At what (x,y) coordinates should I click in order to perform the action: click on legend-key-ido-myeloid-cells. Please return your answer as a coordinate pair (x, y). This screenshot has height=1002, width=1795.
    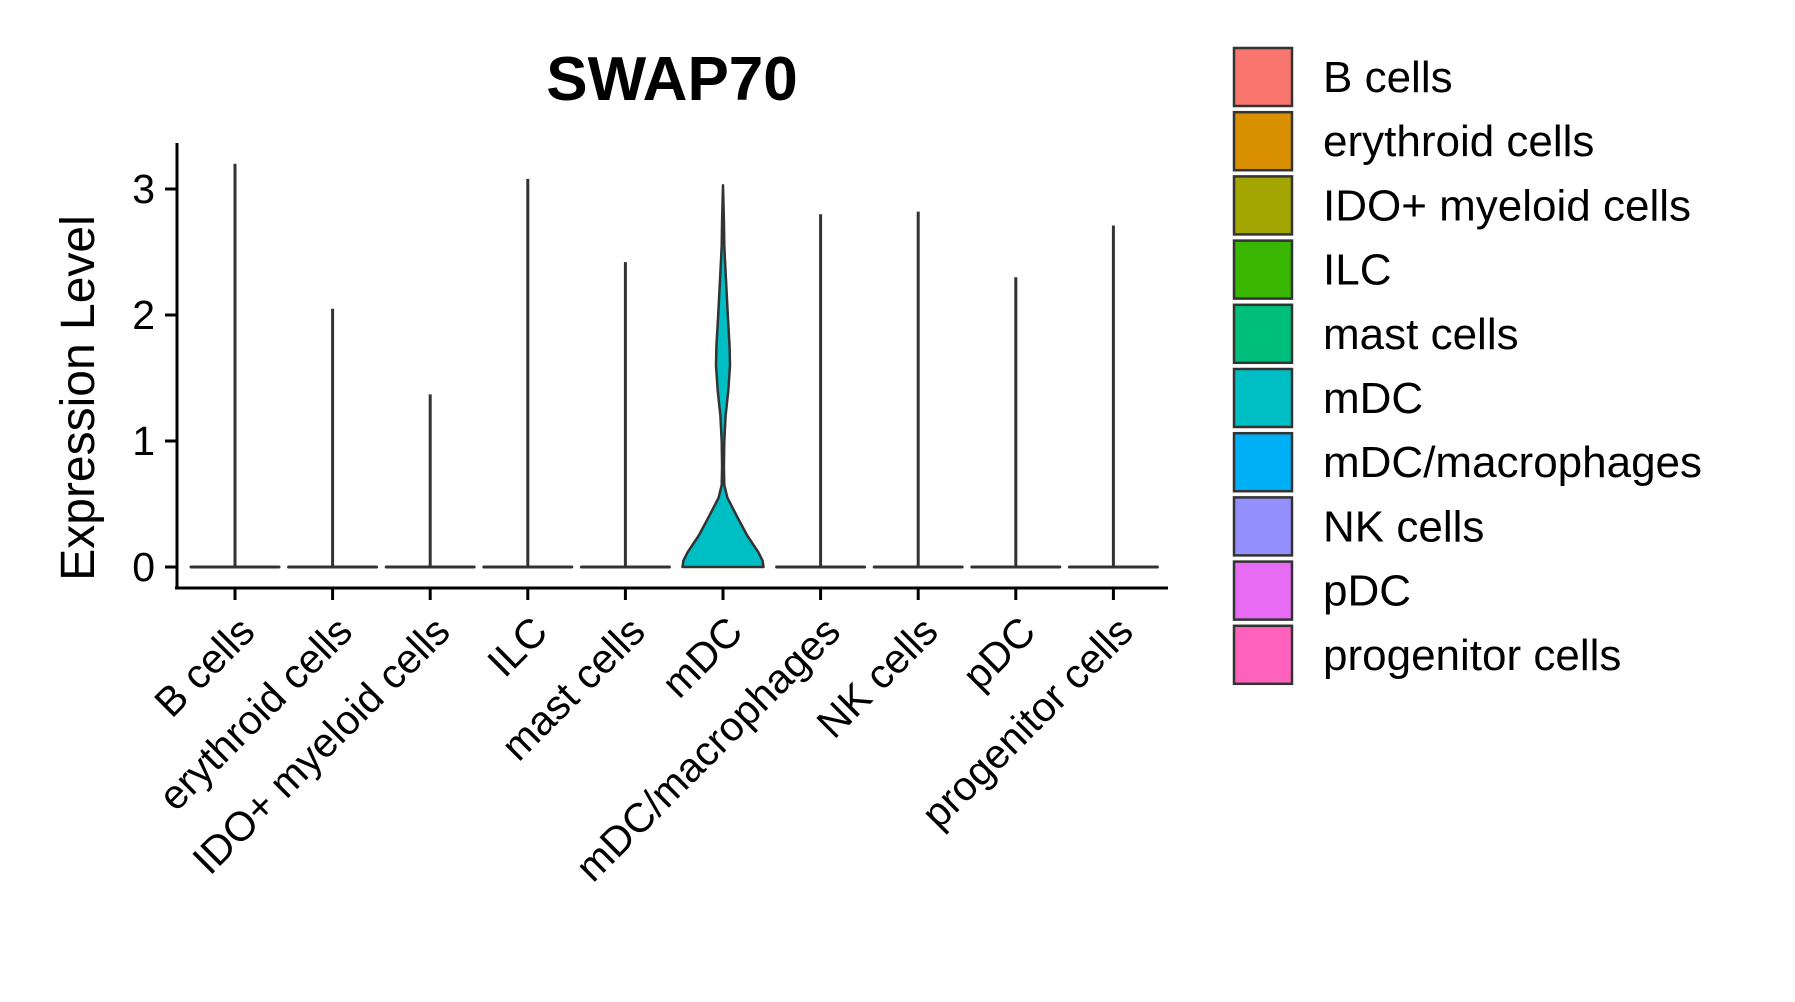
    Looking at the image, I should click on (1263, 205).